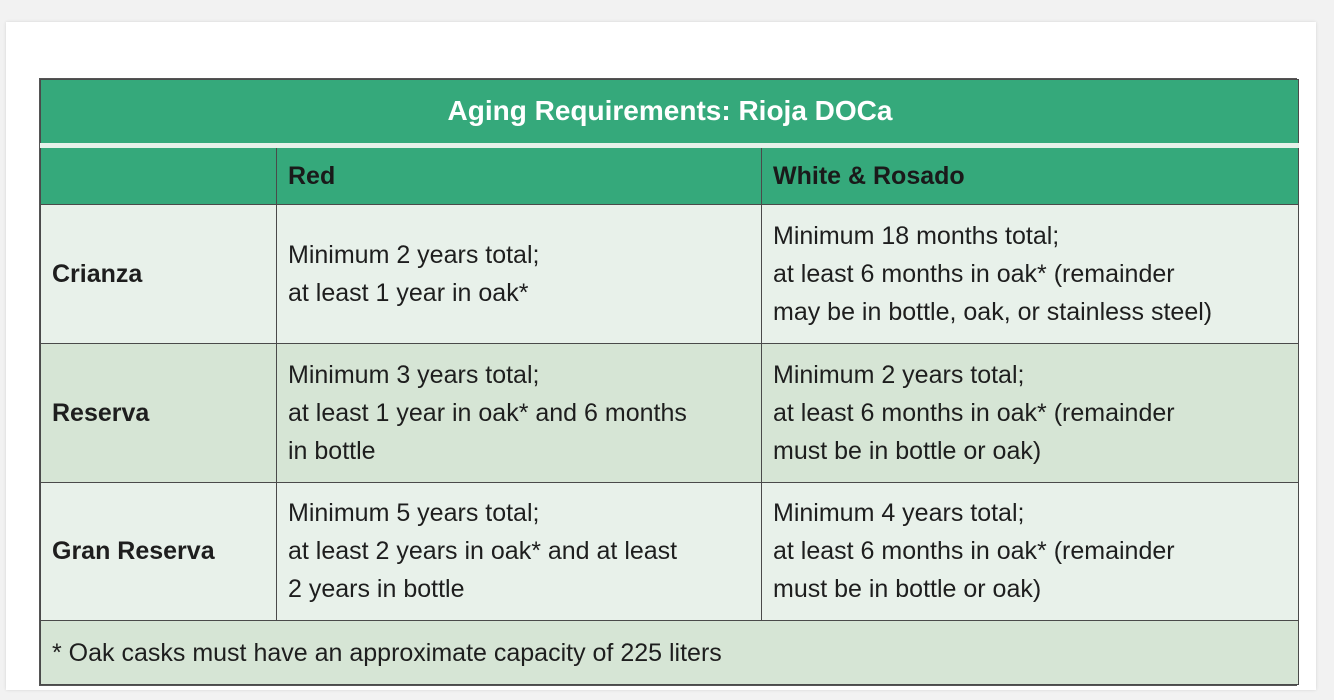 This screenshot has width=1334, height=700. I want to click on cell-text-line: in bottle, so click(332, 450).